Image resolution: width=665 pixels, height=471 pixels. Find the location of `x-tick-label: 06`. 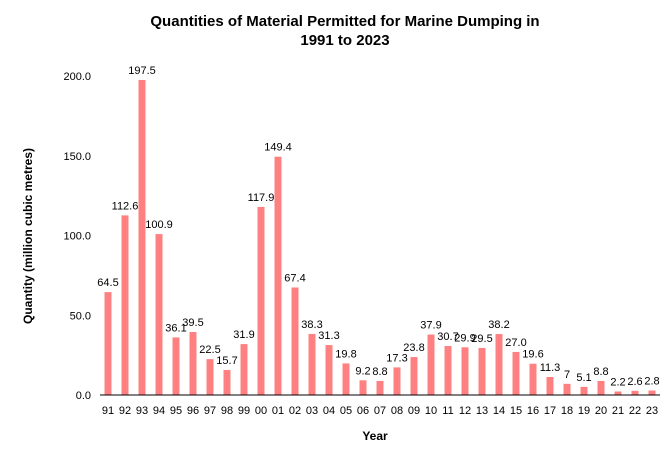

x-tick-label: 06 is located at coordinates (363, 411).